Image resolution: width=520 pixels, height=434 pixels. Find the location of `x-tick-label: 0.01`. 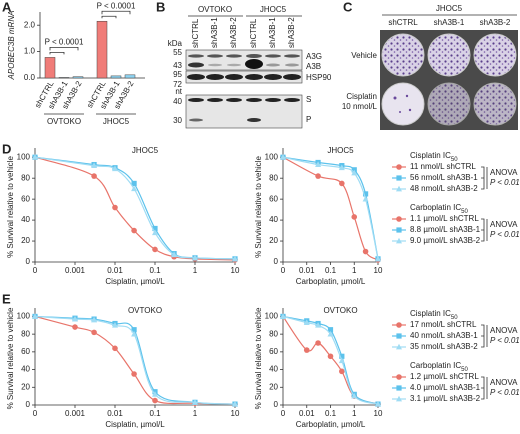

x-tick-label: 0.01 is located at coordinates (307, 270).